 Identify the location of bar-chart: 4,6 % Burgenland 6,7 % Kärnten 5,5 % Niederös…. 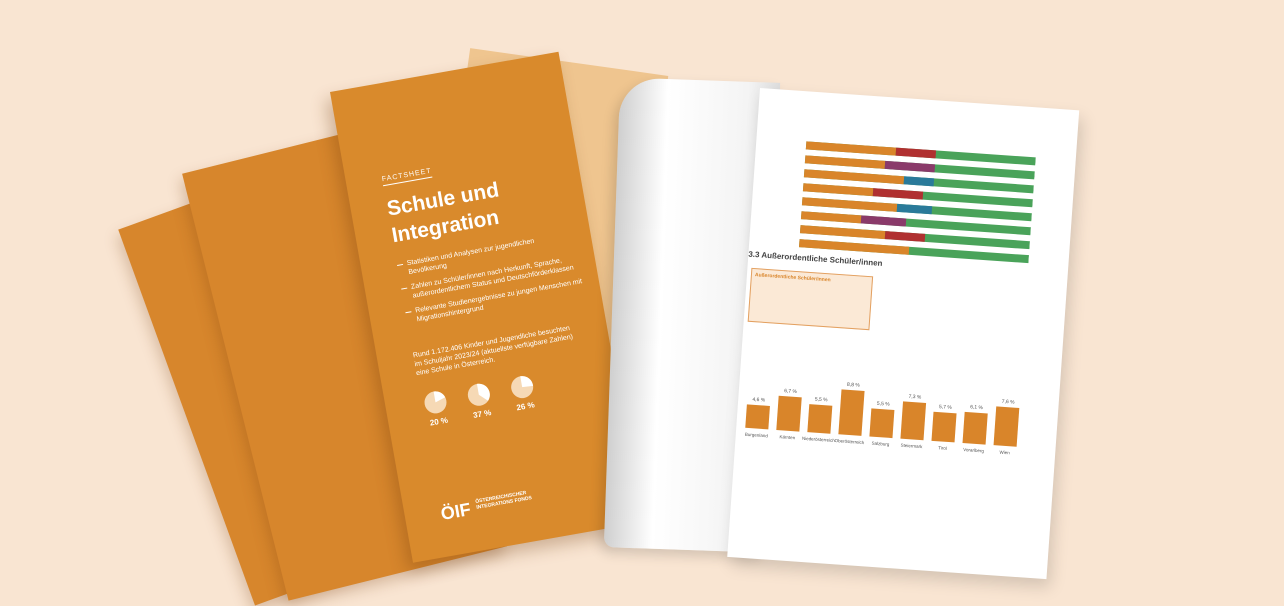
(882, 419).